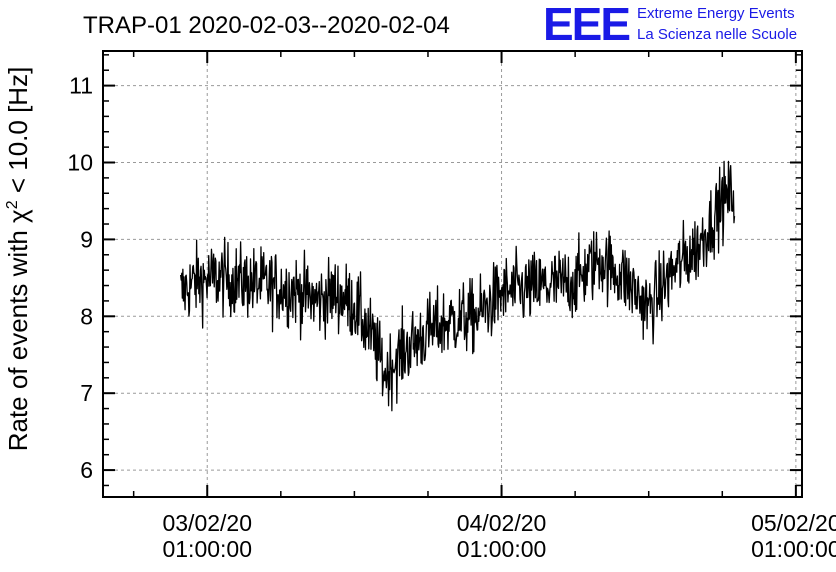 The height and width of the screenshot is (572, 836). Describe the element at coordinates (717, 34) in the screenshot. I see `brand-line-2: La Scienza nelle Scuole` at that location.